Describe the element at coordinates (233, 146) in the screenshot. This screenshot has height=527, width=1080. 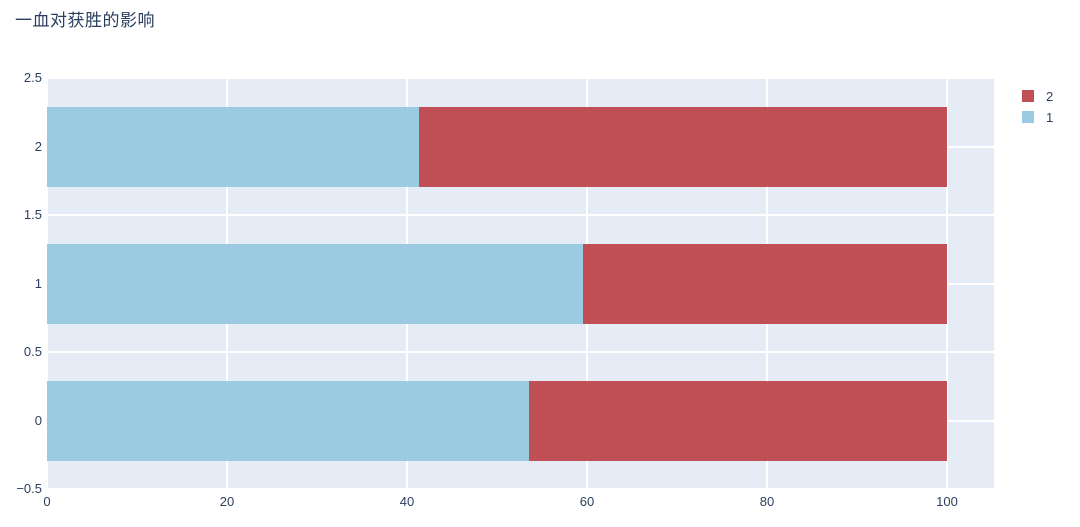
I see `bar-segment-series-1-y2` at that location.